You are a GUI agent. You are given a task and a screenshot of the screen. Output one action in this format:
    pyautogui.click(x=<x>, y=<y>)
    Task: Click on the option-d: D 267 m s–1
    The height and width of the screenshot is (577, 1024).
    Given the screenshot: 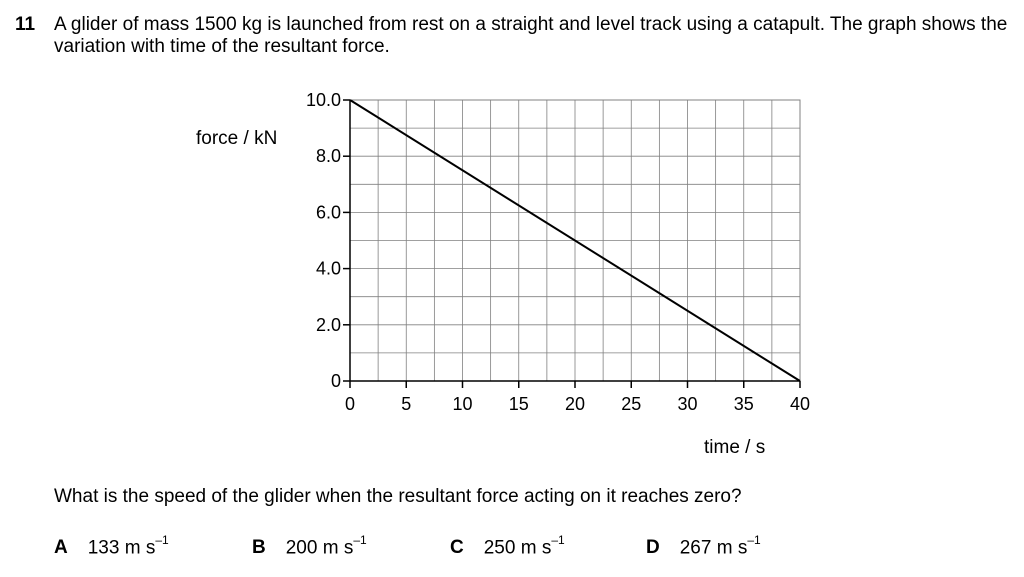 What is the action you would take?
    pyautogui.click(x=703, y=546)
    